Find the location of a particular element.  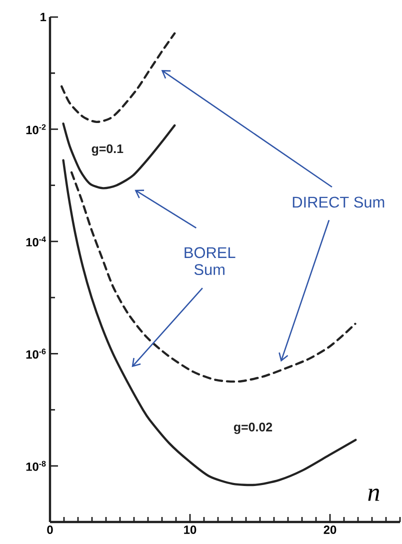

annotation: g=0.02 is located at coordinates (253, 428).